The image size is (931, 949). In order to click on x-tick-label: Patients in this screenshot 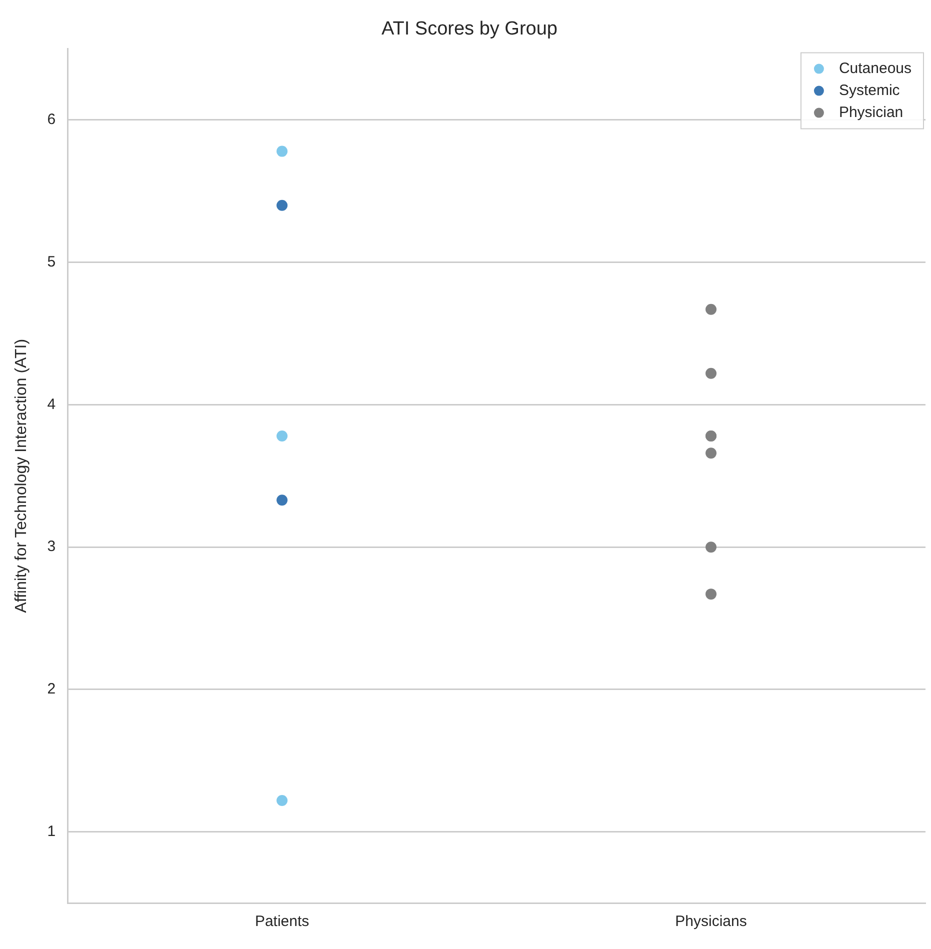, I will do `click(282, 921)`.